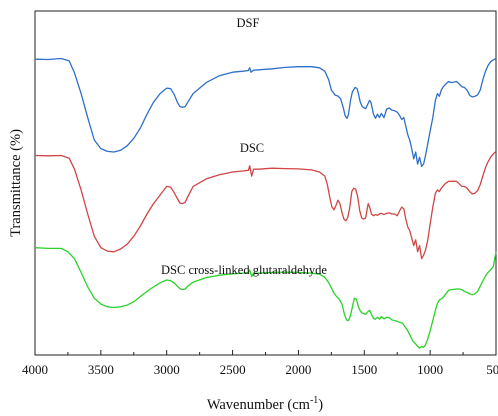 This screenshot has height=416, width=498. I want to click on series-label-dsf: DSF, so click(248, 23).